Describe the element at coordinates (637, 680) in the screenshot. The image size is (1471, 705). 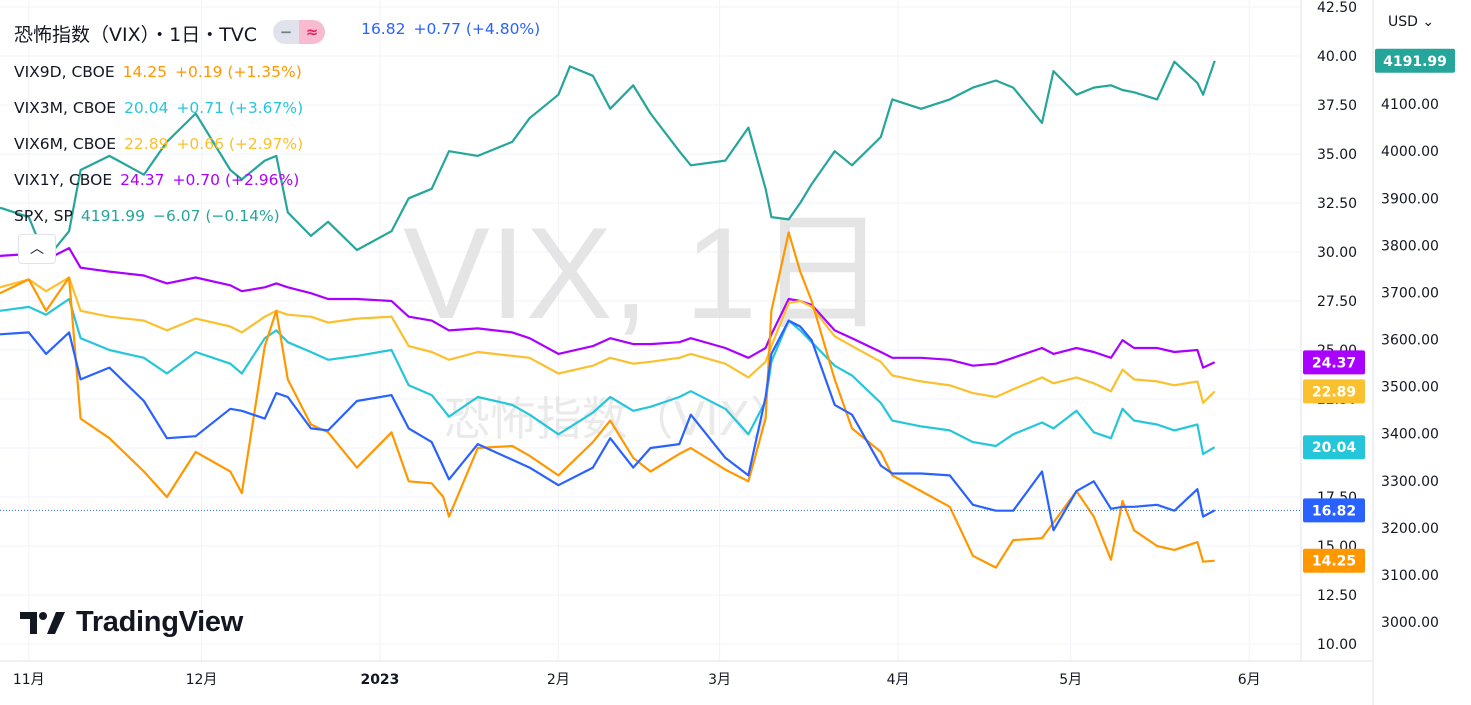
I see `time-axis: 11月 12月 2023 2月 3月 4月 5月 6月` at that location.